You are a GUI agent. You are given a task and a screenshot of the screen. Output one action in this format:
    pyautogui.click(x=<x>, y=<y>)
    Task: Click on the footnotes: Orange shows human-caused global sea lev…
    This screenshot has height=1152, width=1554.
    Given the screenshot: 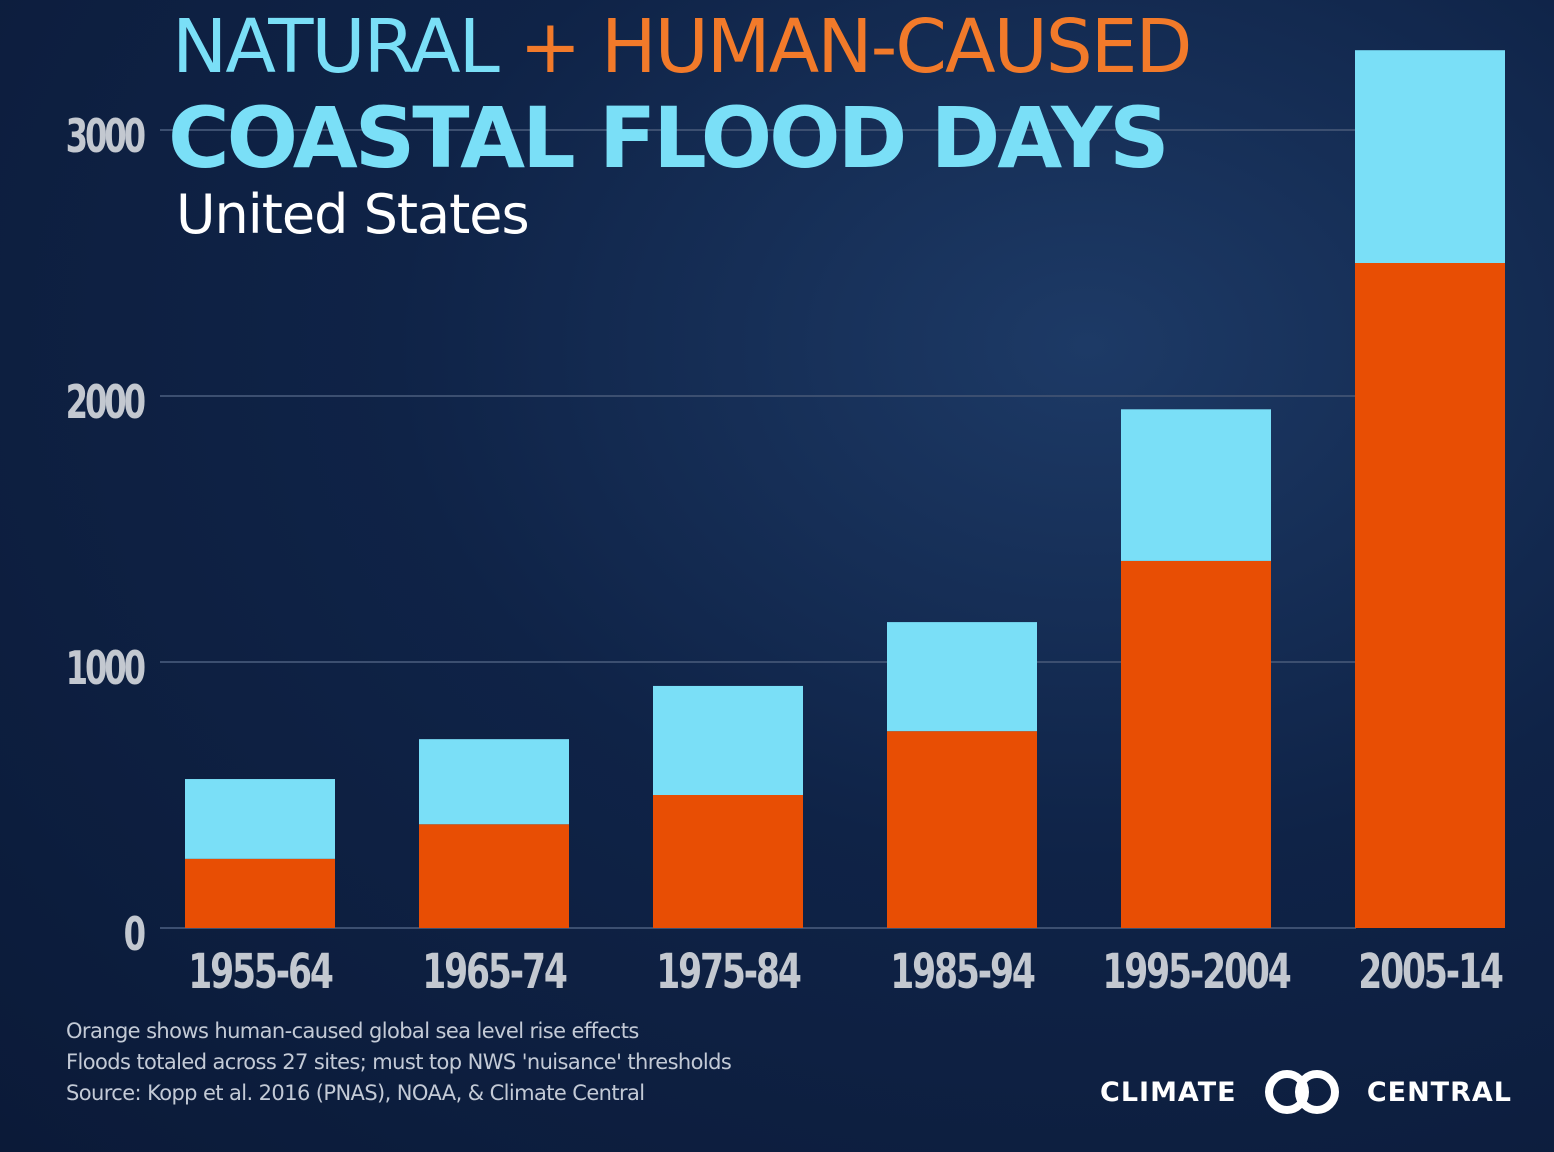 What is the action you would take?
    pyautogui.click(x=399, y=1062)
    